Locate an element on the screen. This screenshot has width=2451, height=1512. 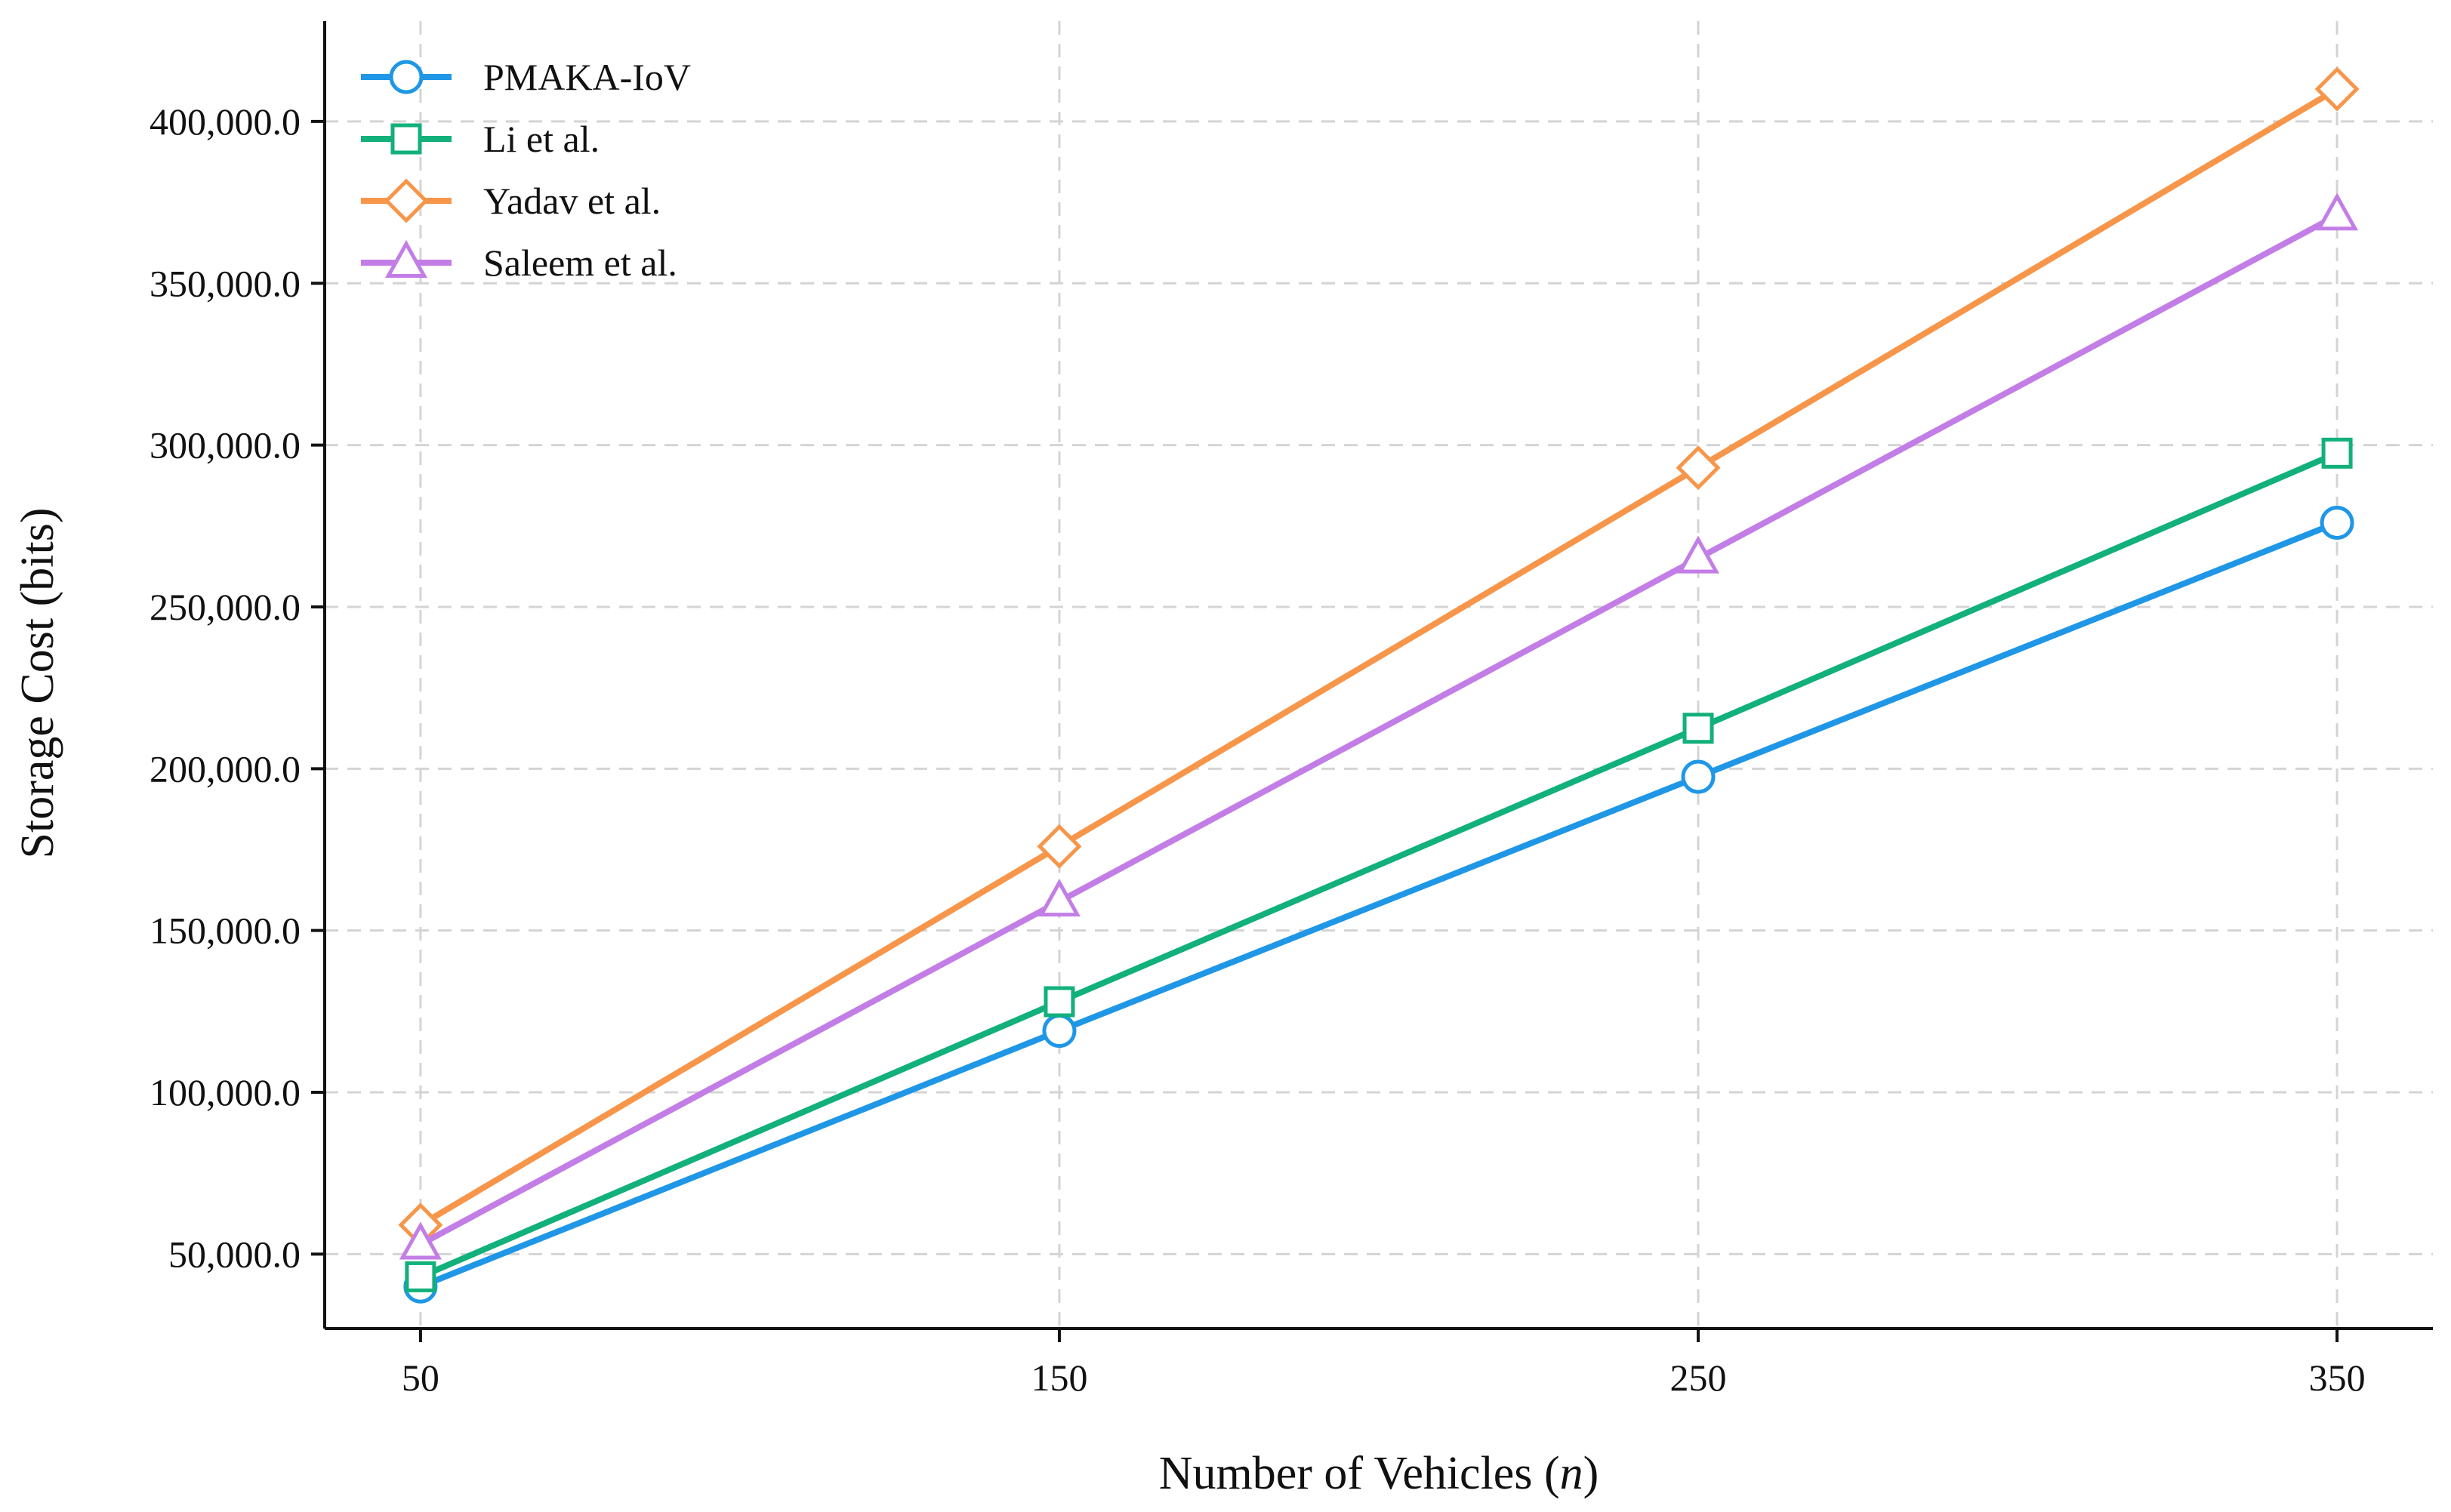
x-tick-label: 50 is located at coordinates (421, 1377).